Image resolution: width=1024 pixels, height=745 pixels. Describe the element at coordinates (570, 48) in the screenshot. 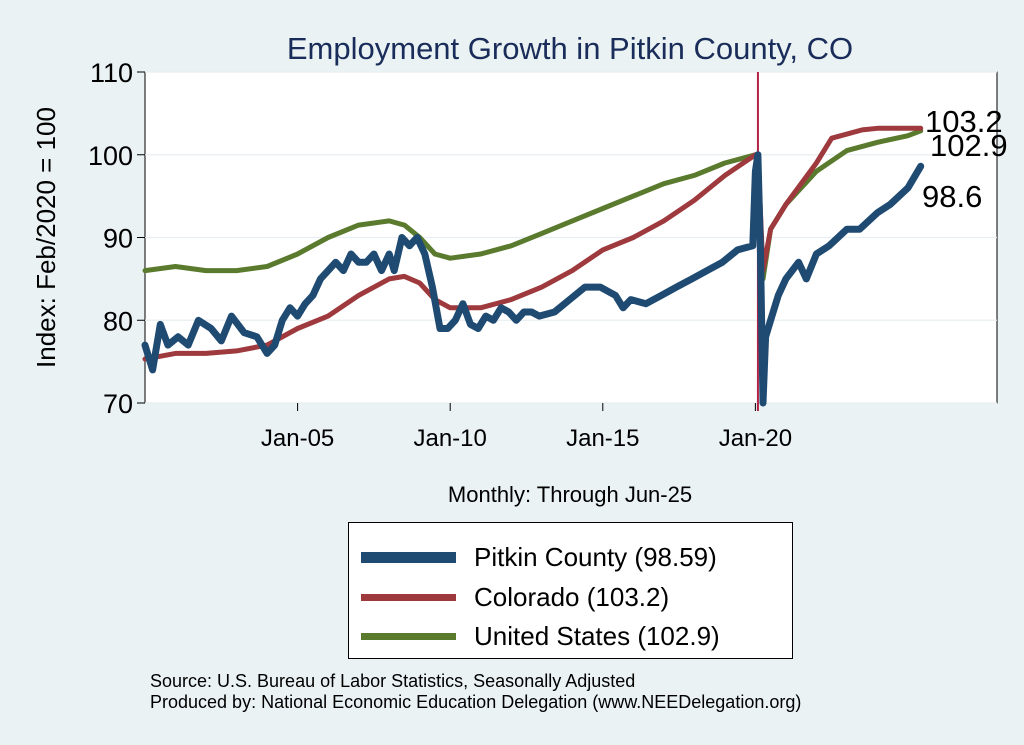

I see `chart-title: Employment Growth in Pitkin County, CO` at that location.